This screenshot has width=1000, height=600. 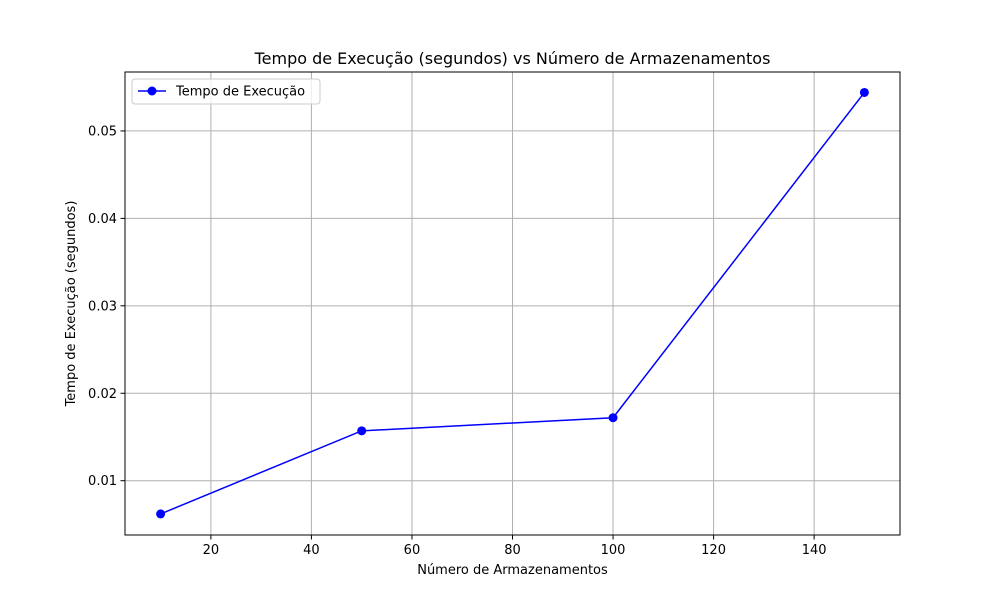 What do you see at coordinates (71, 304) in the screenshot?
I see `y-axis-title: Tempo de Execução (segundos)` at bounding box center [71, 304].